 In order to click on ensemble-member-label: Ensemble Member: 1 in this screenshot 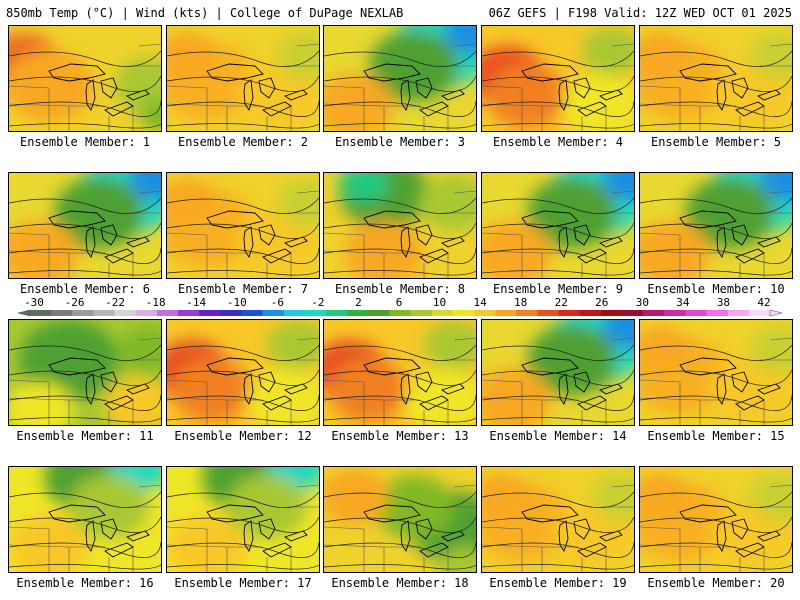, I will do `click(85, 142)`.